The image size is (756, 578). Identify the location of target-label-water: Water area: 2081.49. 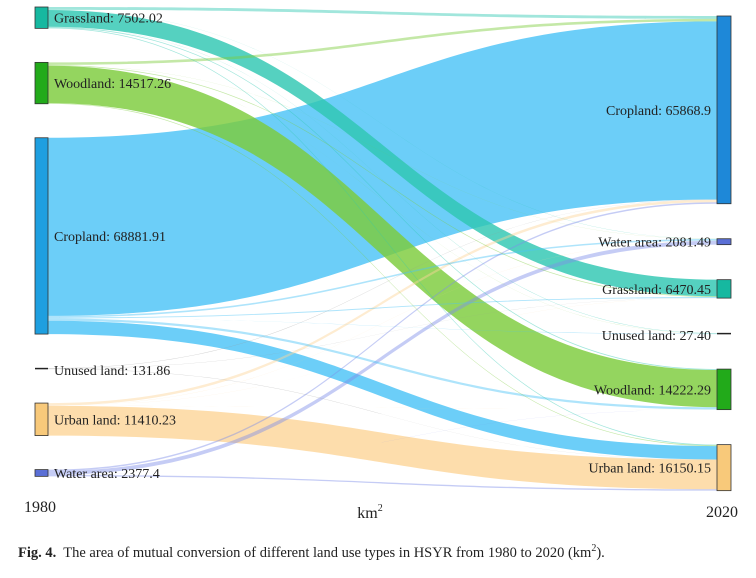
(654, 243).